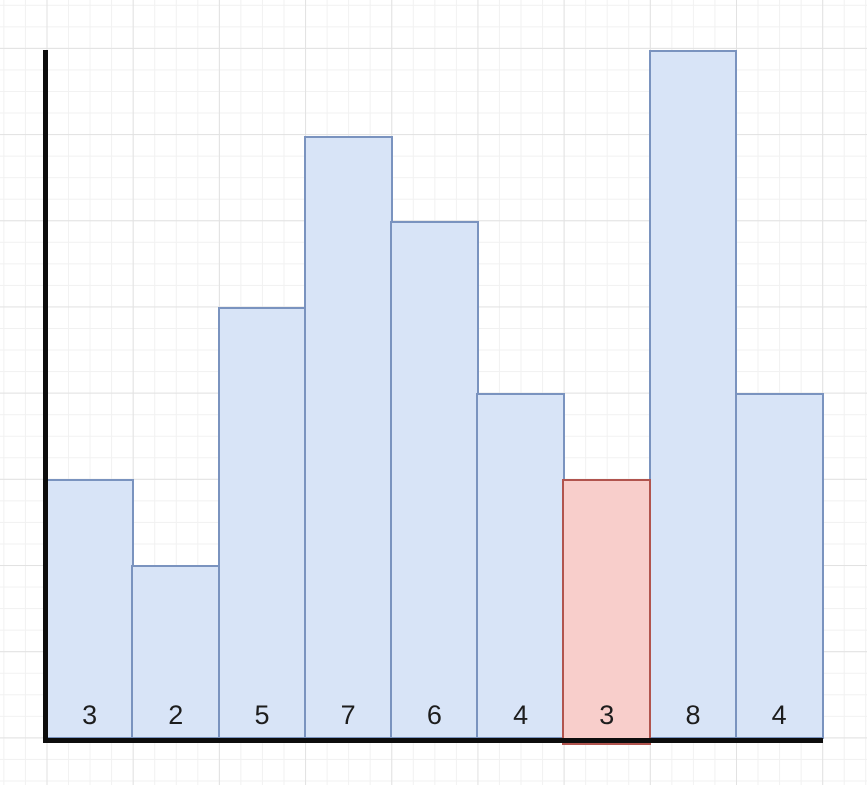 The image size is (867, 785). Describe the element at coordinates (176, 651) in the screenshot. I see `bar: 2` at that location.